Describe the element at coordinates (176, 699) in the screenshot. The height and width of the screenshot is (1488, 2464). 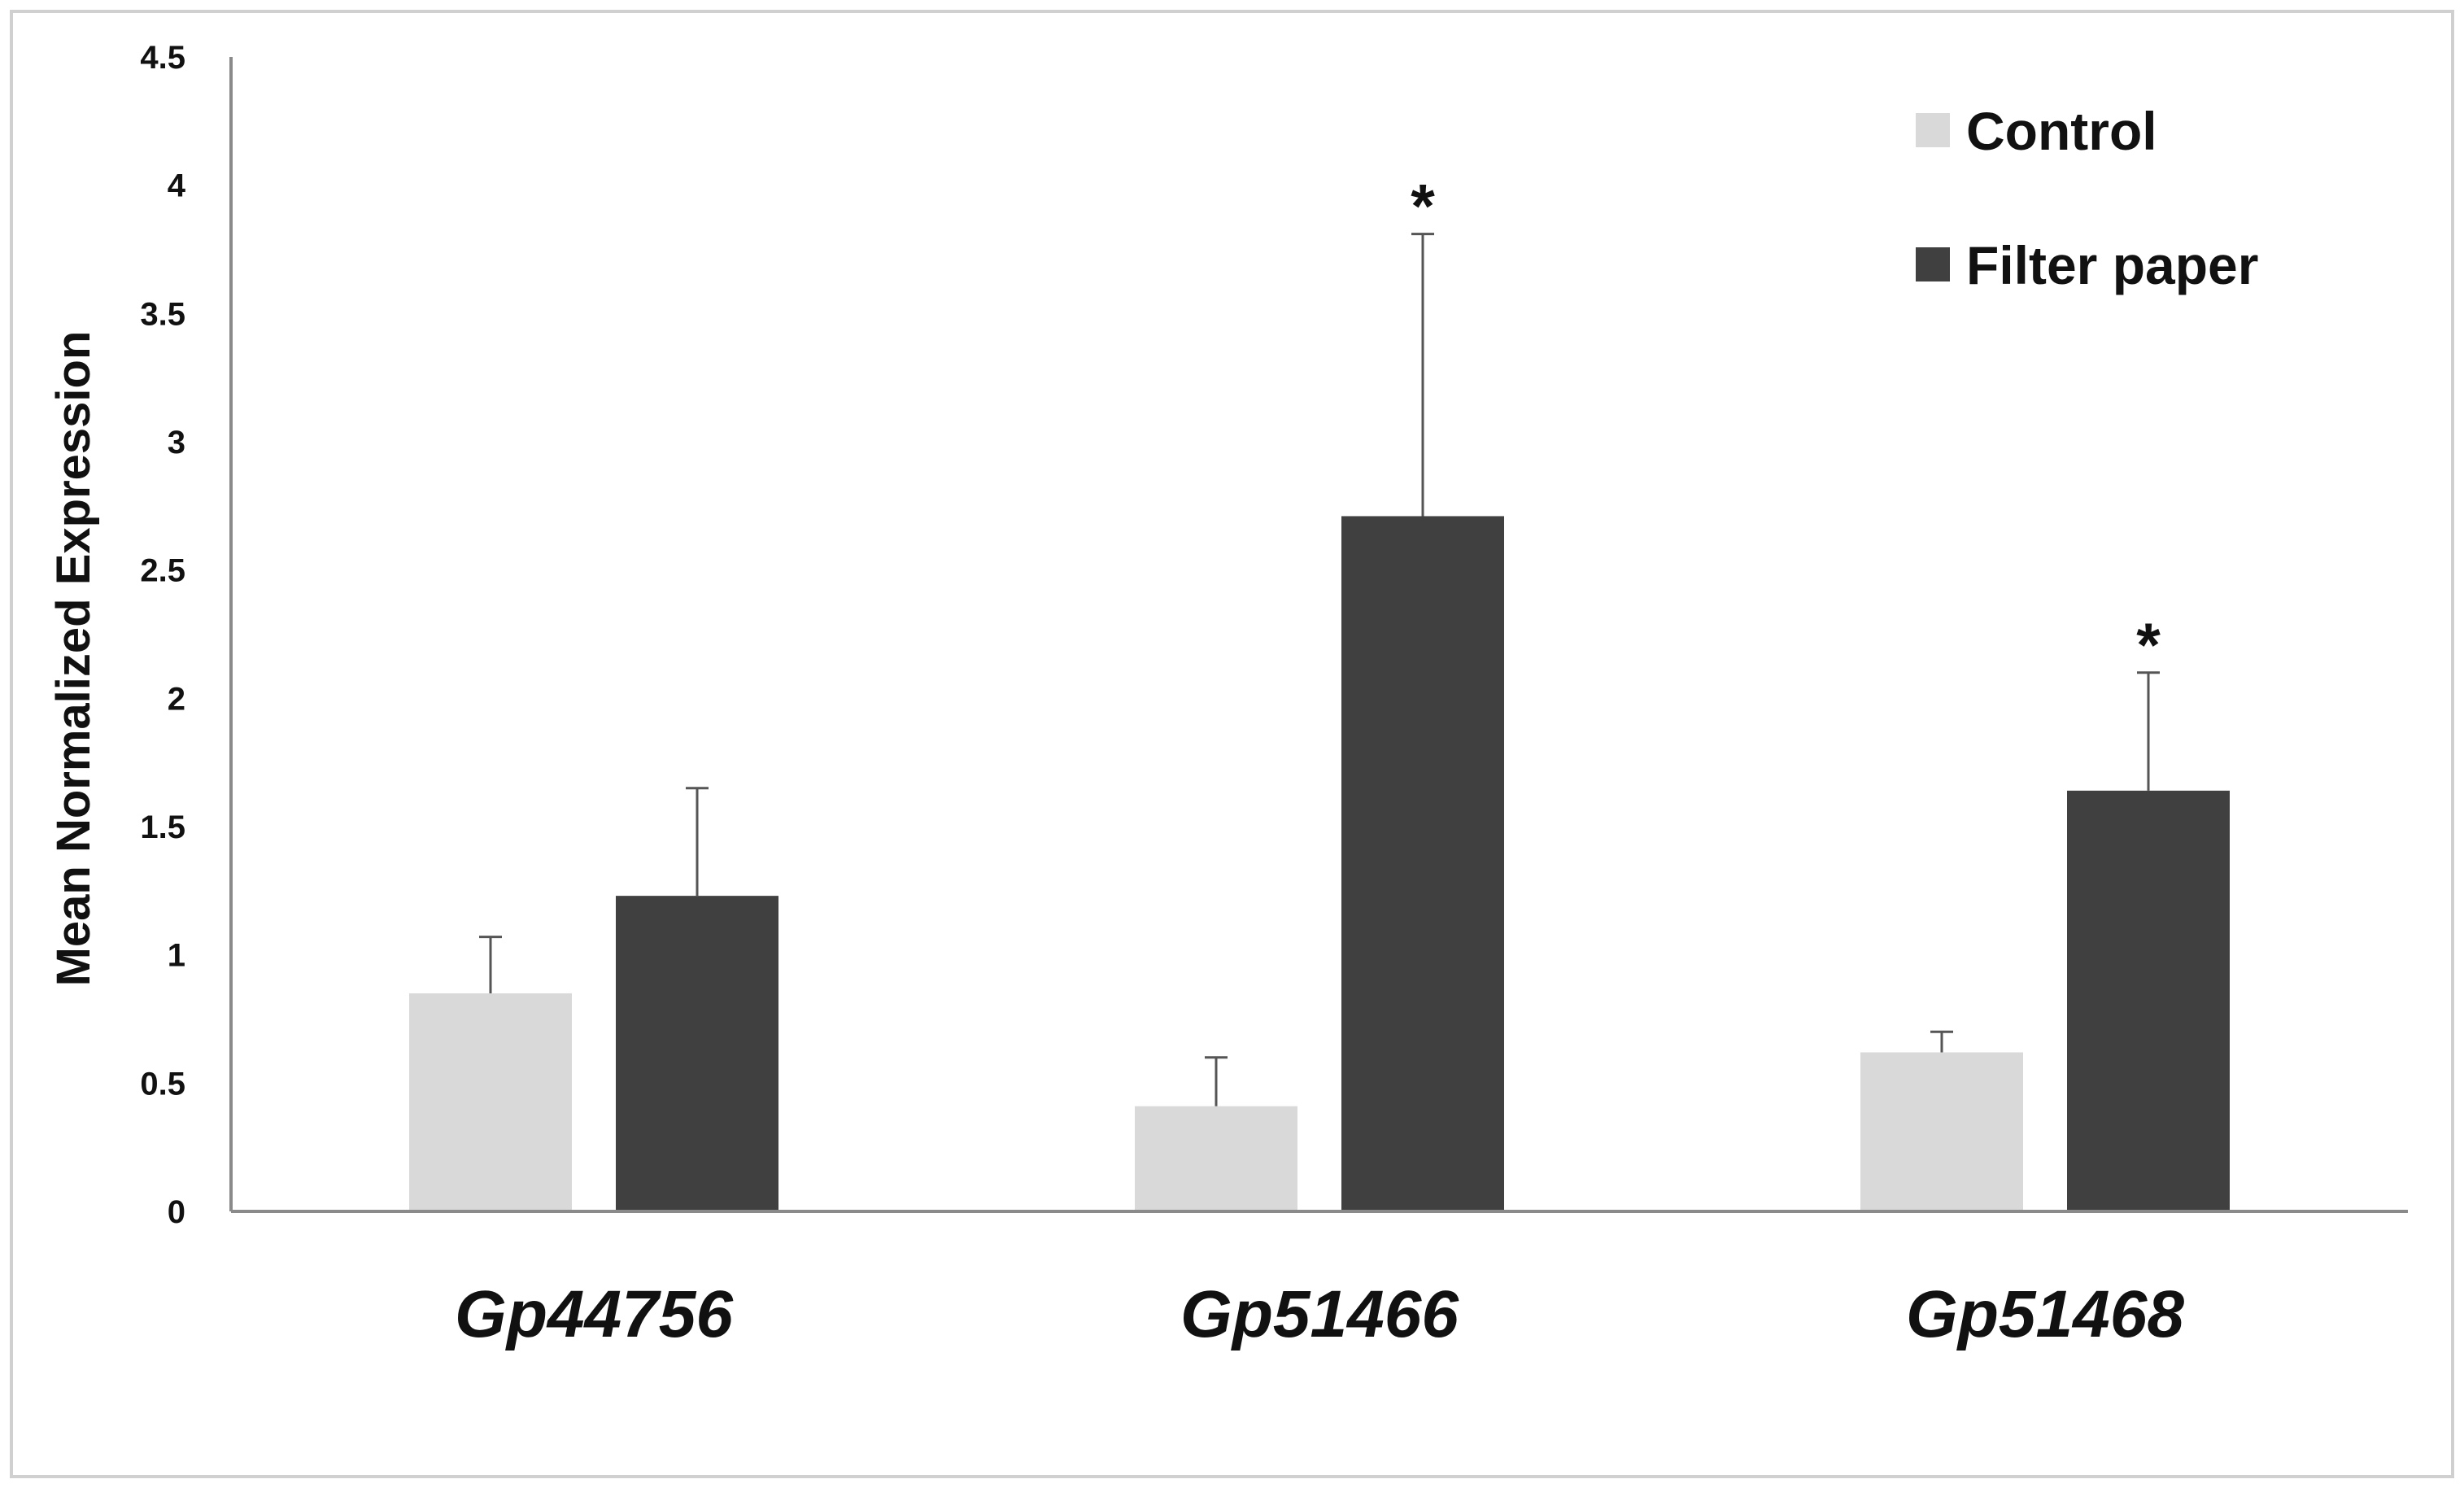
I see `y-tick-label: 2` at that location.